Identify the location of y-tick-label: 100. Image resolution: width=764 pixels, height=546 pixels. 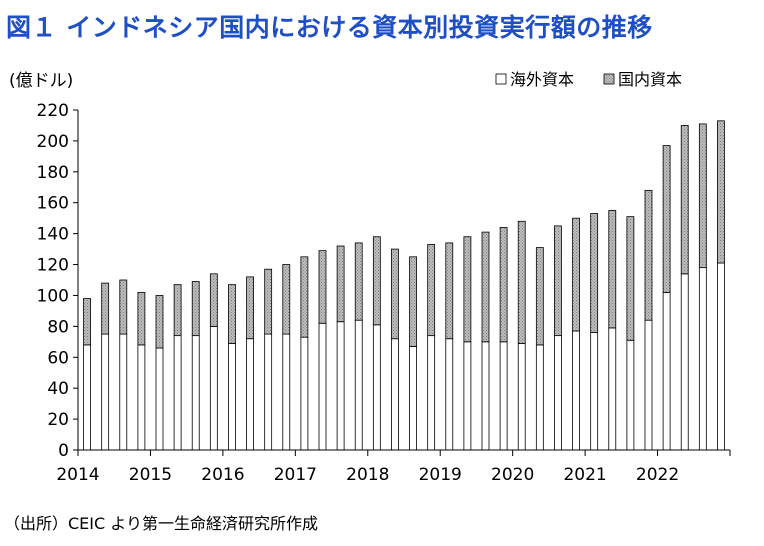
(53, 296).